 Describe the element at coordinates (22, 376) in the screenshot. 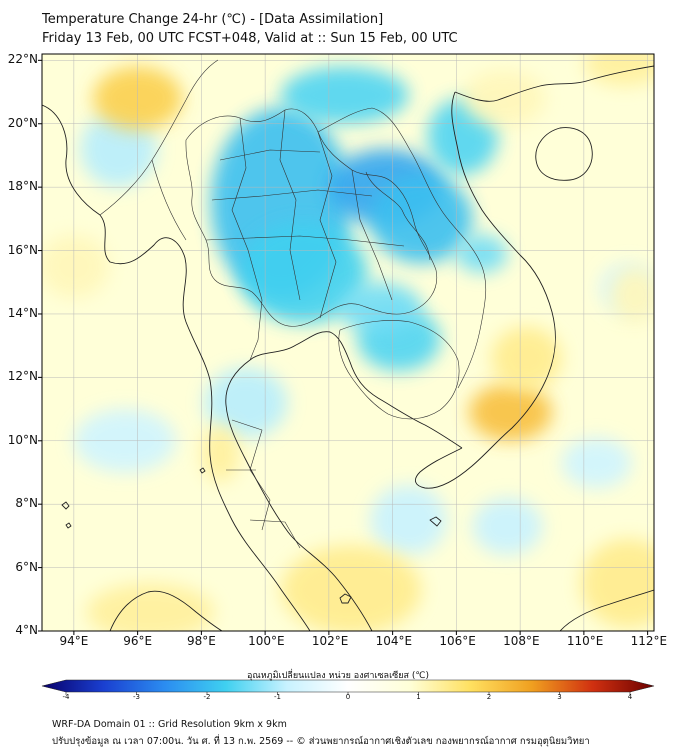

I see `lat-tick-label: 12°N` at that location.